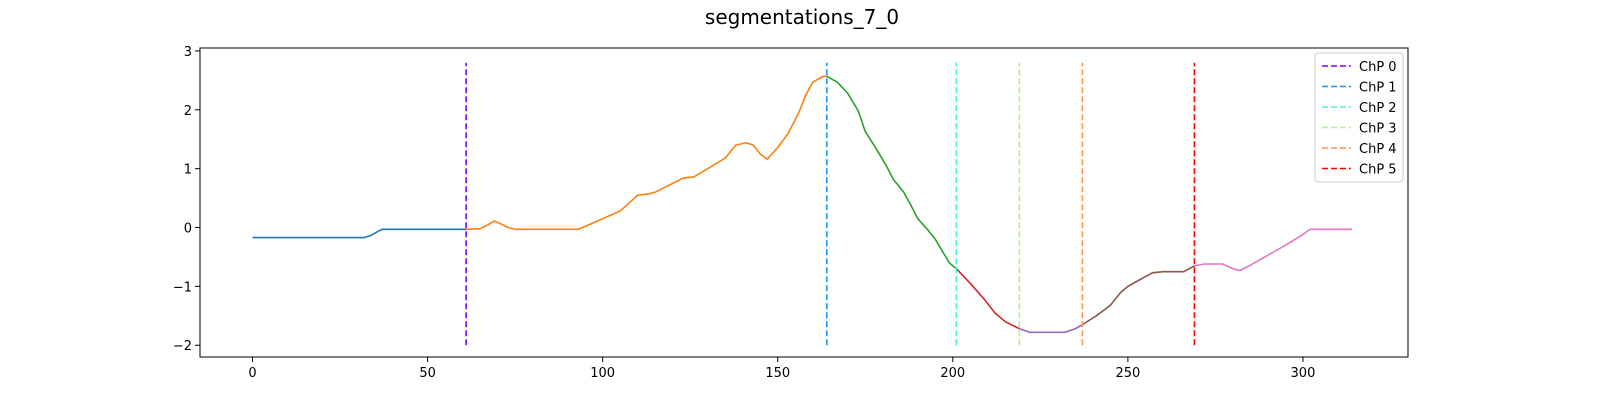  What do you see at coordinates (188, 111) in the screenshot?
I see `y-tick-label: 2` at bounding box center [188, 111].